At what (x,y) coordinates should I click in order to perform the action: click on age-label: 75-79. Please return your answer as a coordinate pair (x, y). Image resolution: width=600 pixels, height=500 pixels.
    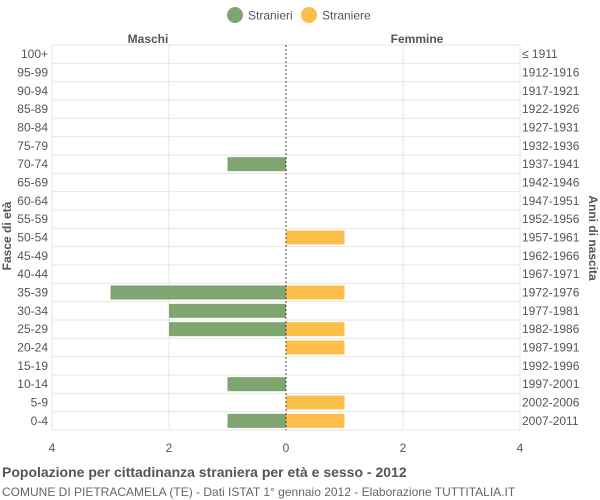
    Looking at the image, I should click on (32, 146).